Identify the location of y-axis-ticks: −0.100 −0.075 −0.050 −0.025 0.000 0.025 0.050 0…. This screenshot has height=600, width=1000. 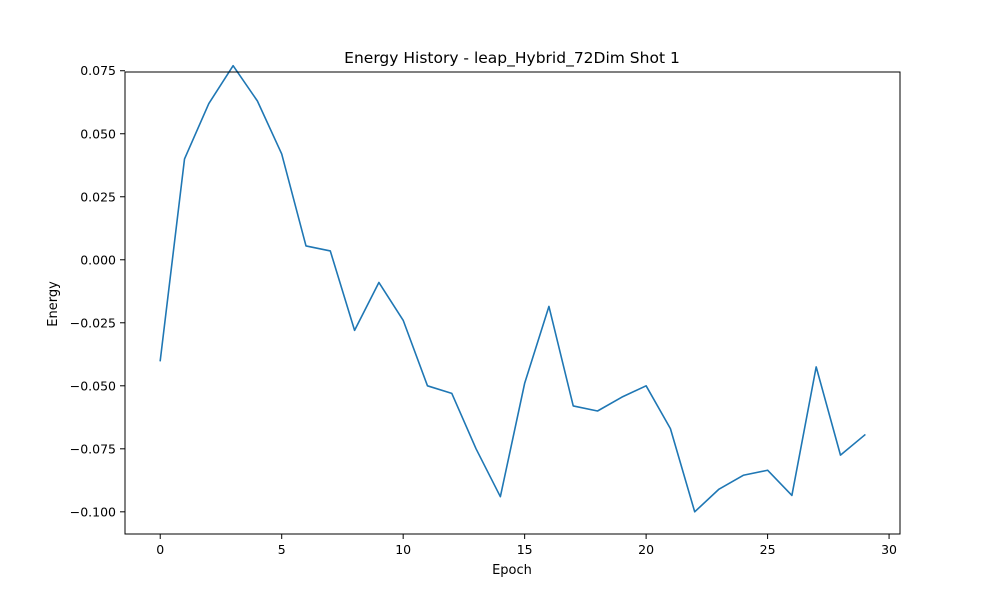
(97, 291).